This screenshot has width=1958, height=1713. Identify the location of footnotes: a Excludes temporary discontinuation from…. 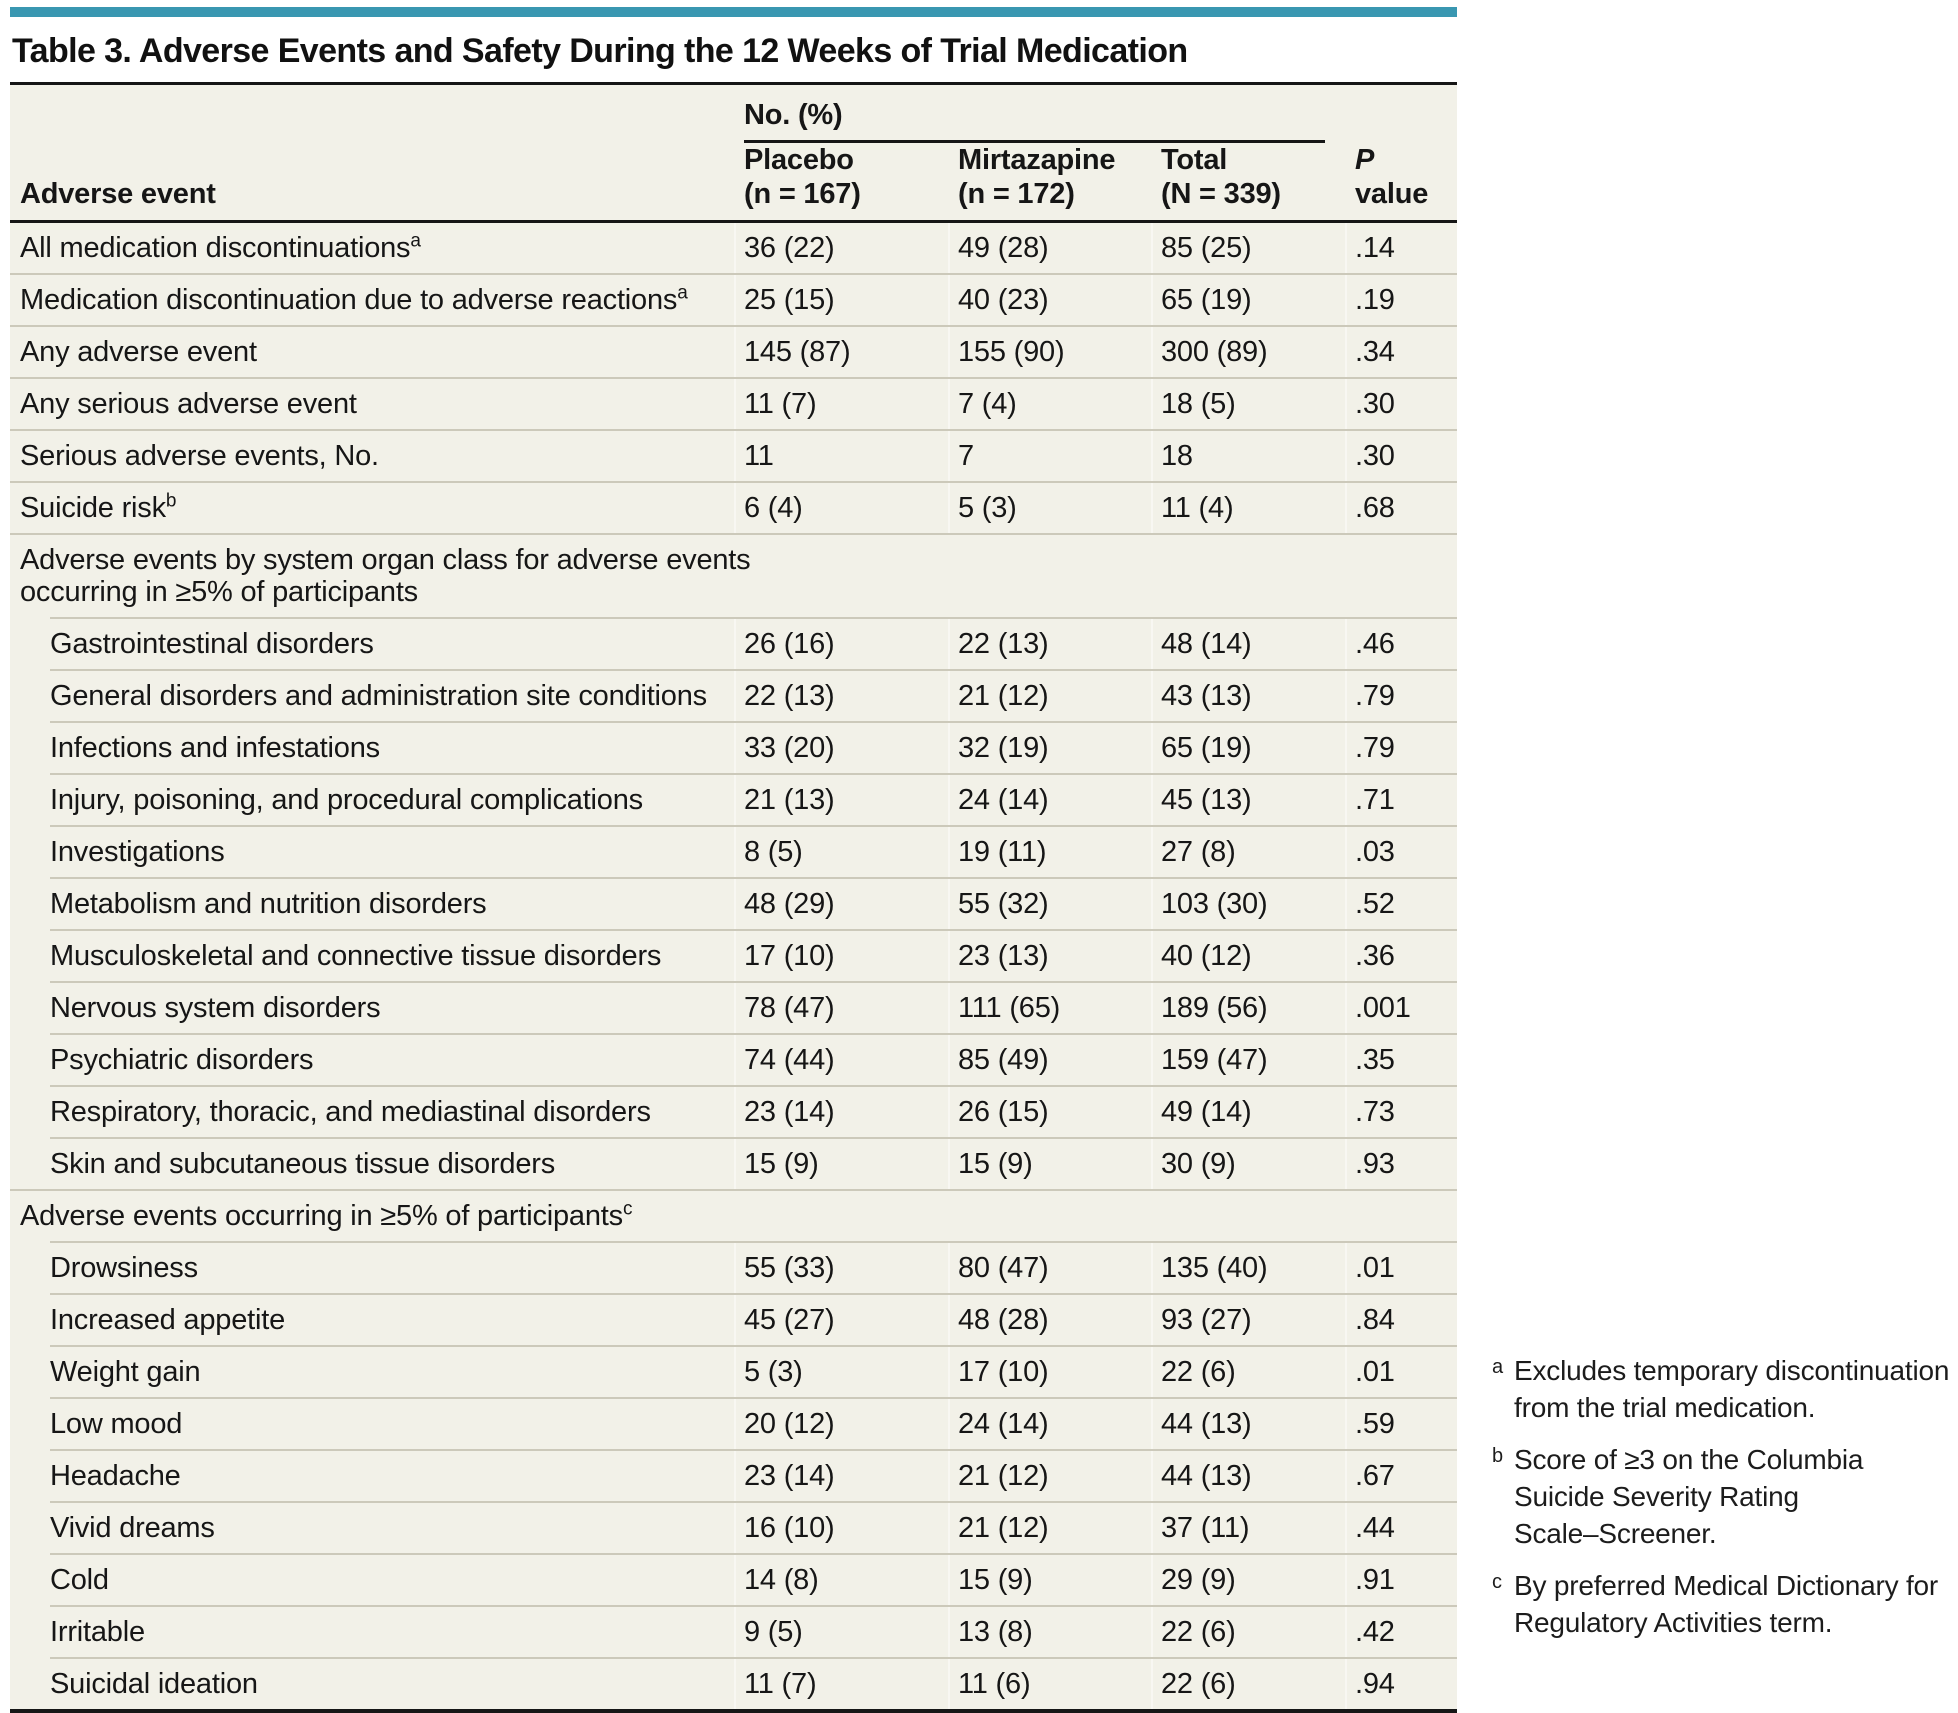
(1723, 1504).